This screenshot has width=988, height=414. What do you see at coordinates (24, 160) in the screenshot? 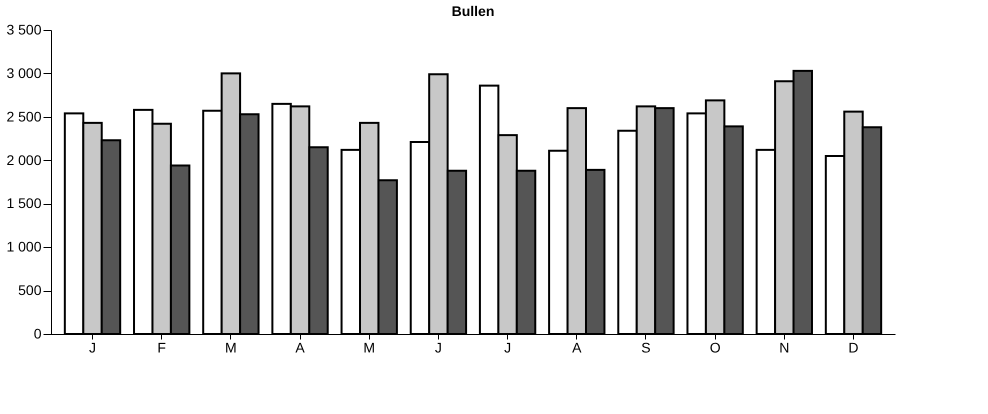
I see `y-tick-label: 2 000` at bounding box center [24, 160].